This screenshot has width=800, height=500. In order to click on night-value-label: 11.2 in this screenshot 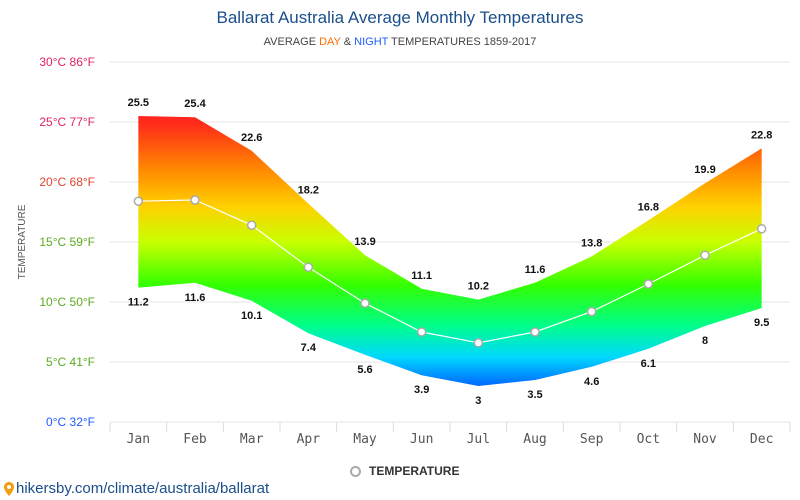, I will do `click(138, 303)`.